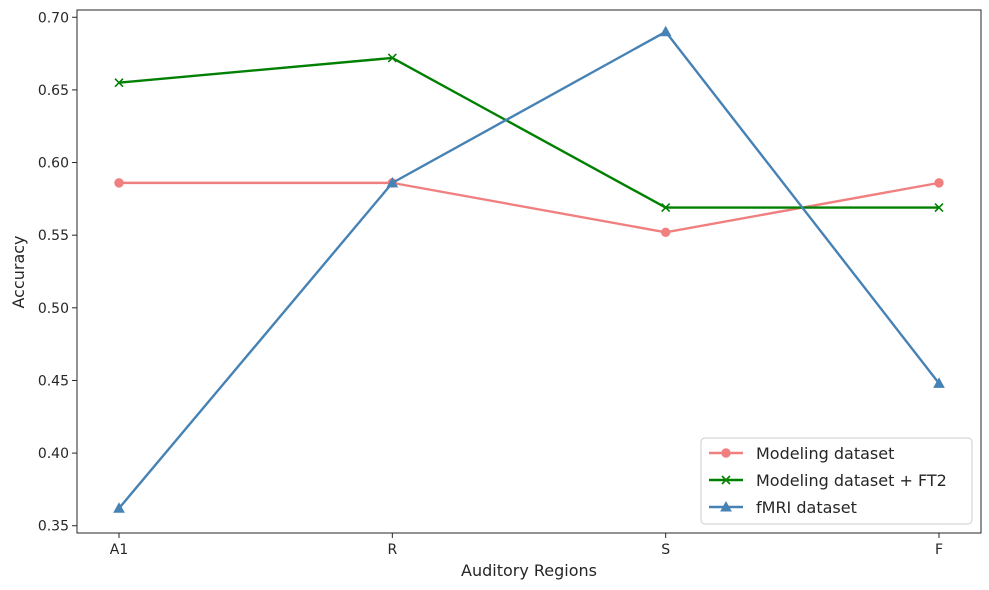 This screenshot has height=590, width=989. I want to click on x-axis-title: Auditory Regions, so click(529, 570).